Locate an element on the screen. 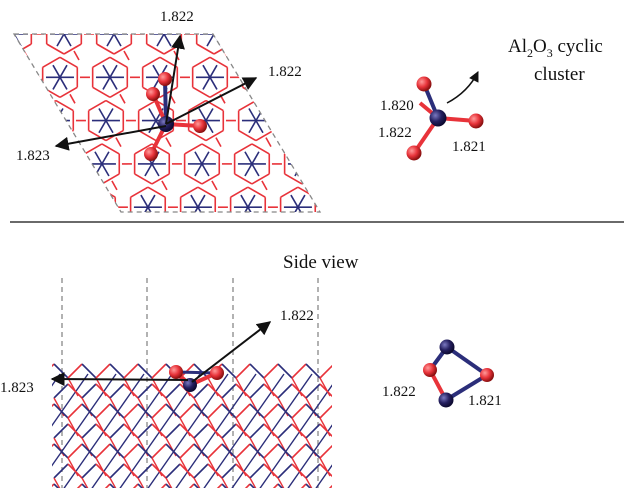  aluminum-atom is located at coordinates (438, 118).